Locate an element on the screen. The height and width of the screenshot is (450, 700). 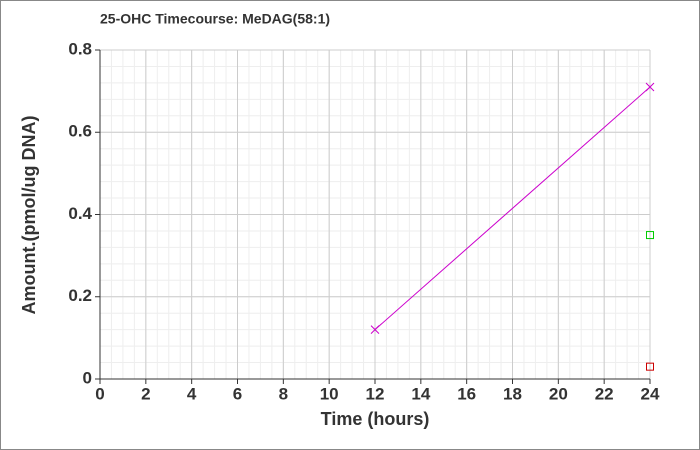
y-axis-label: Amount.(pmol/ug DNA) is located at coordinates (29, 215).